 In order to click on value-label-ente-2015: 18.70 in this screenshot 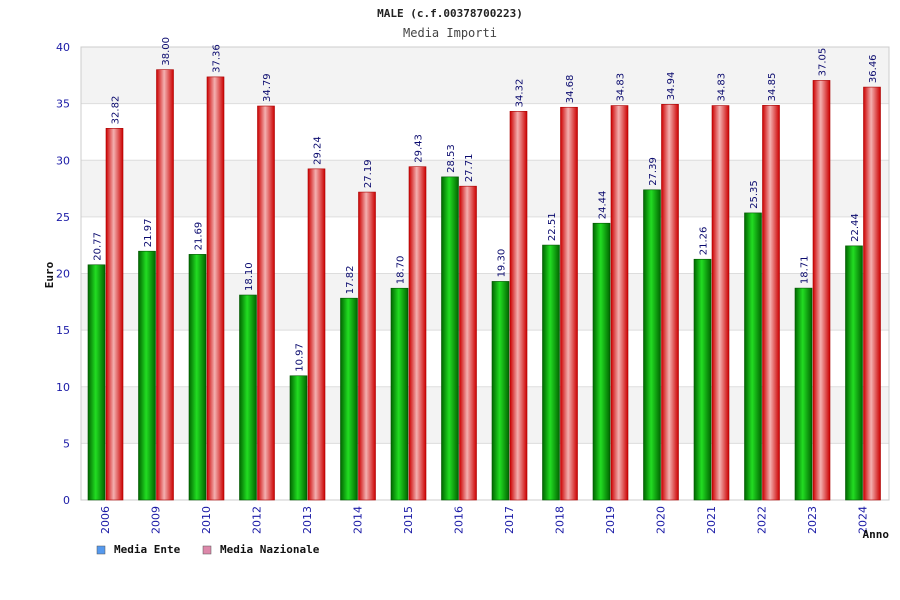, I will do `click(401, 270)`.